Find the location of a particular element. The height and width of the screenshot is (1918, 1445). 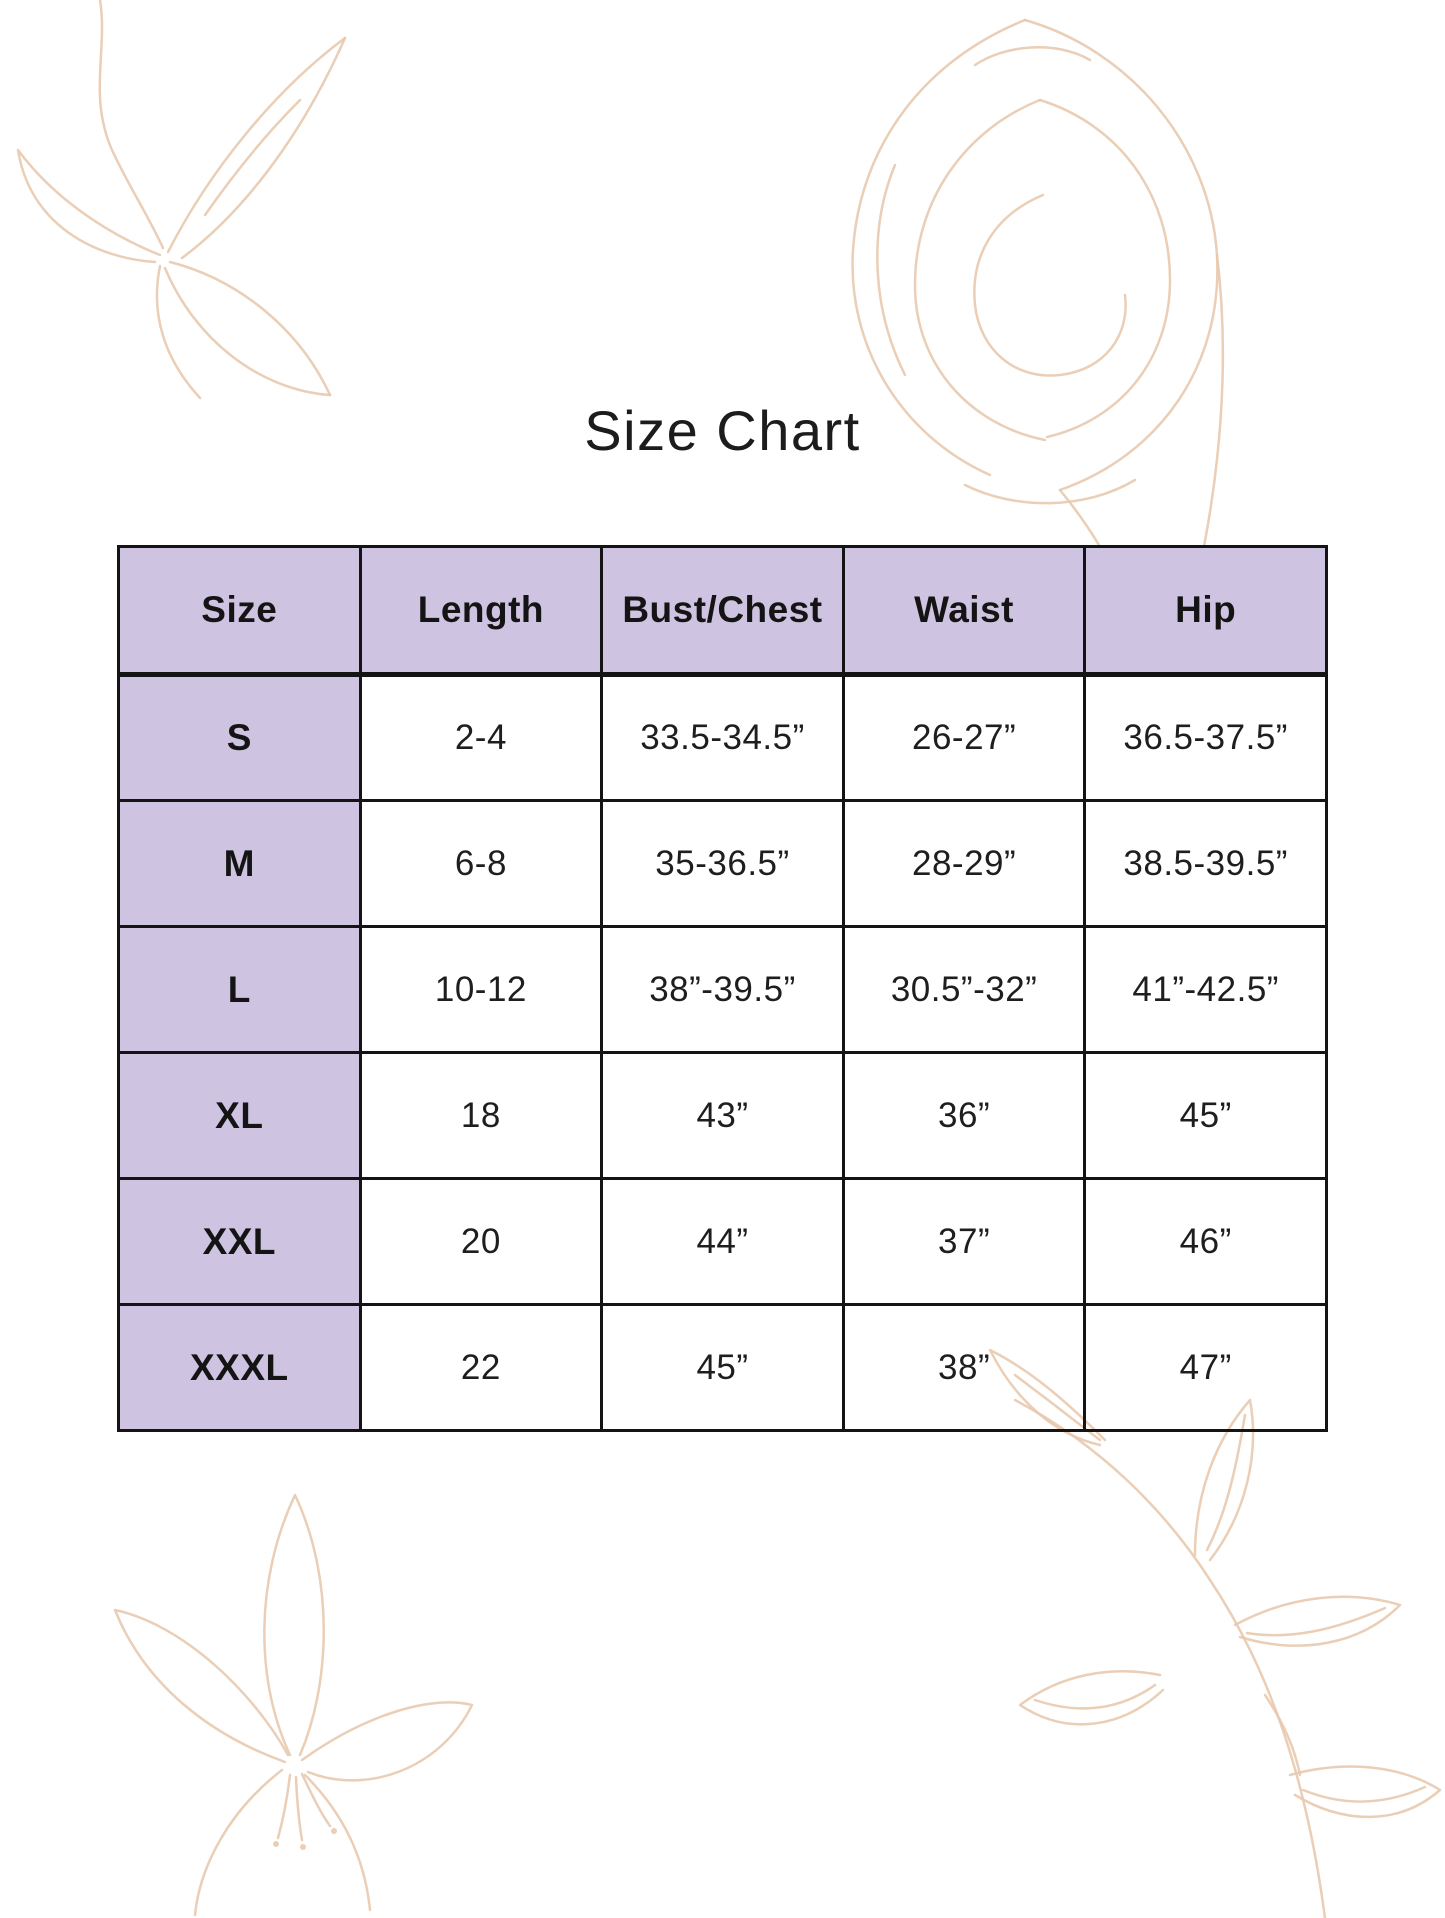

table-row-m: M 6-8 35-36.5” 28-29” 38.5-39.5” is located at coordinates (722, 863).